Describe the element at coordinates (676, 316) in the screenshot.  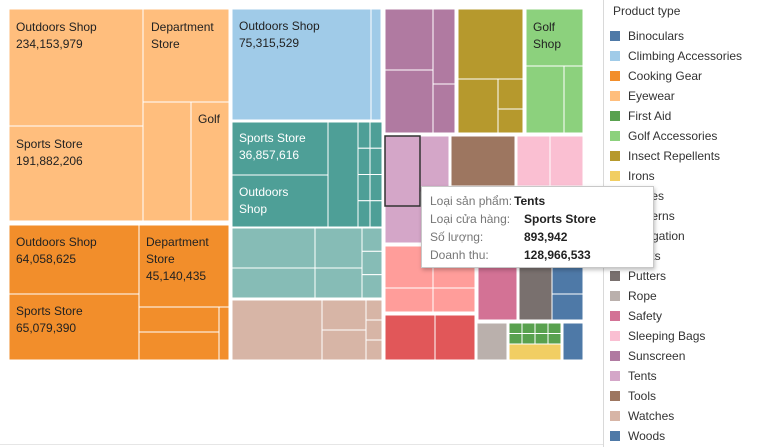
I see `legend-item: Safety` at that location.